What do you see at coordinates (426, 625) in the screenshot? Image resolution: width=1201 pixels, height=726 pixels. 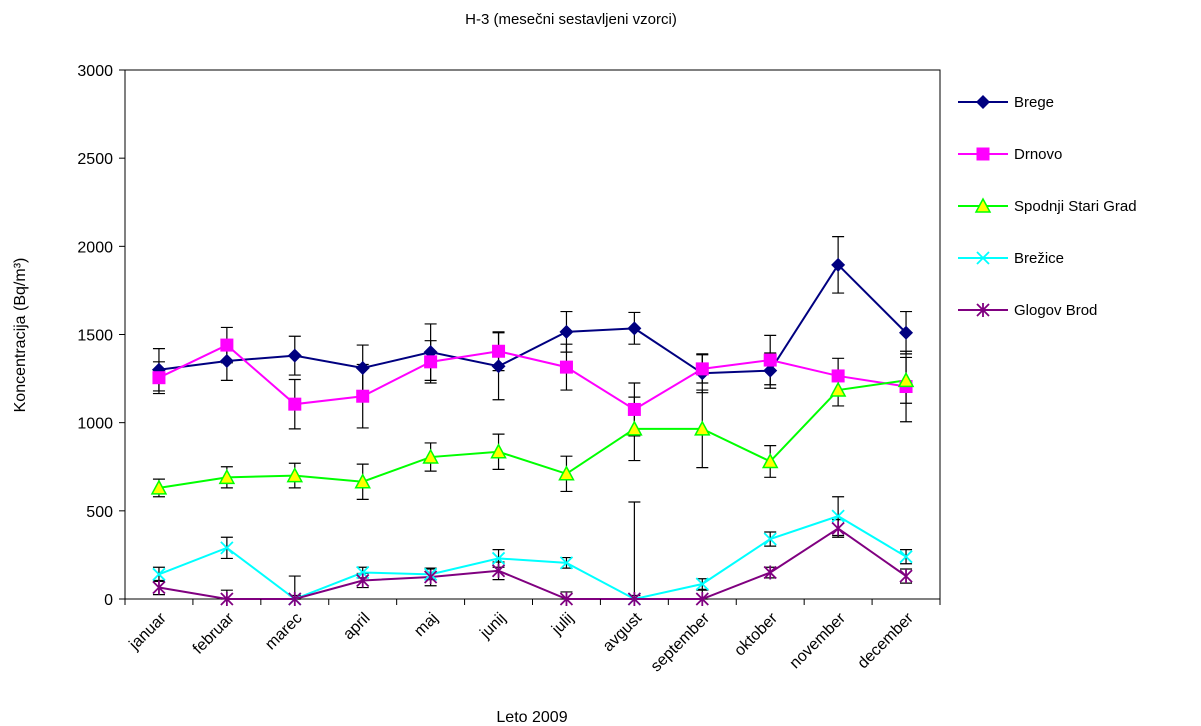 I see `x-tick-label: maj` at bounding box center [426, 625].